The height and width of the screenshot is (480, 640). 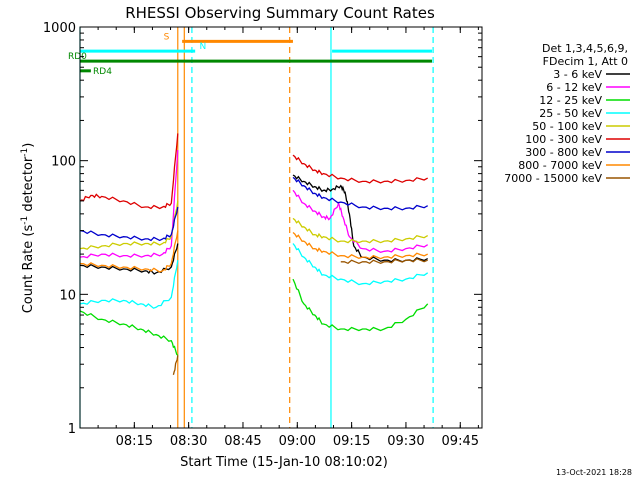 What do you see at coordinates (167, 37) in the screenshot?
I see `state-bar-label: S` at bounding box center [167, 37].